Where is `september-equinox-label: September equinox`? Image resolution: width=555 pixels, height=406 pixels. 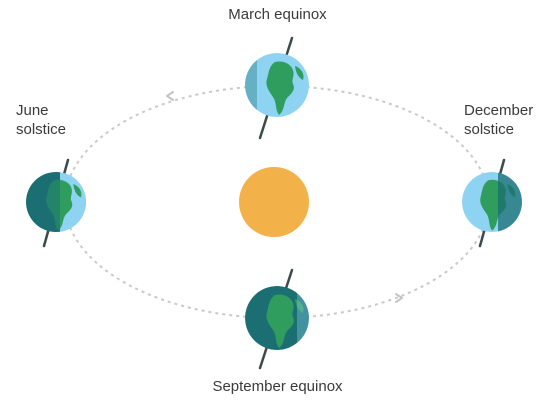 september-equinox-label: September equinox is located at coordinates (277, 386).